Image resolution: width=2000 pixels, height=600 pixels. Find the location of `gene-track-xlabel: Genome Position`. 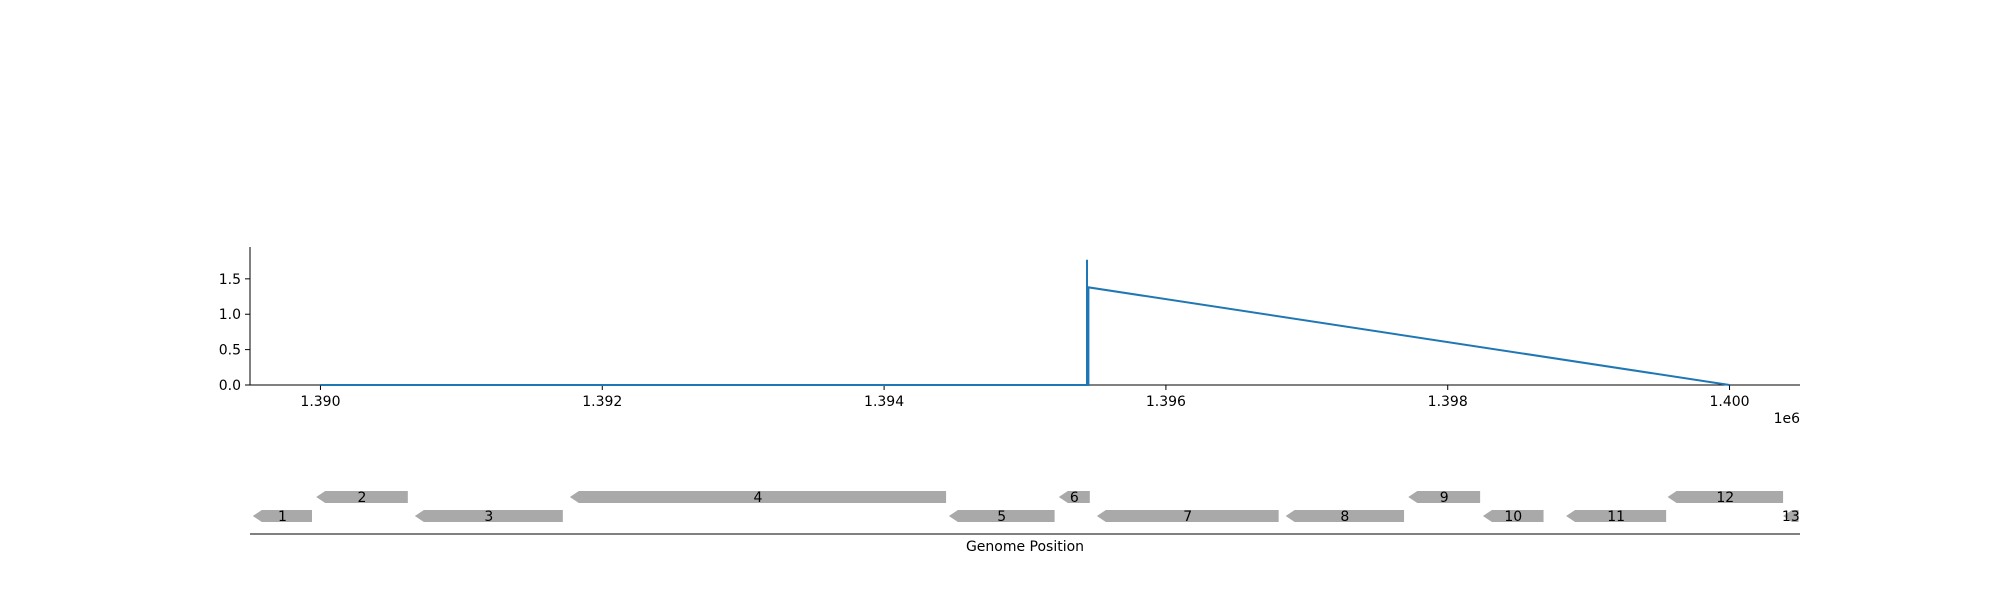

gene-track-xlabel: Genome Position is located at coordinates (1025, 547).